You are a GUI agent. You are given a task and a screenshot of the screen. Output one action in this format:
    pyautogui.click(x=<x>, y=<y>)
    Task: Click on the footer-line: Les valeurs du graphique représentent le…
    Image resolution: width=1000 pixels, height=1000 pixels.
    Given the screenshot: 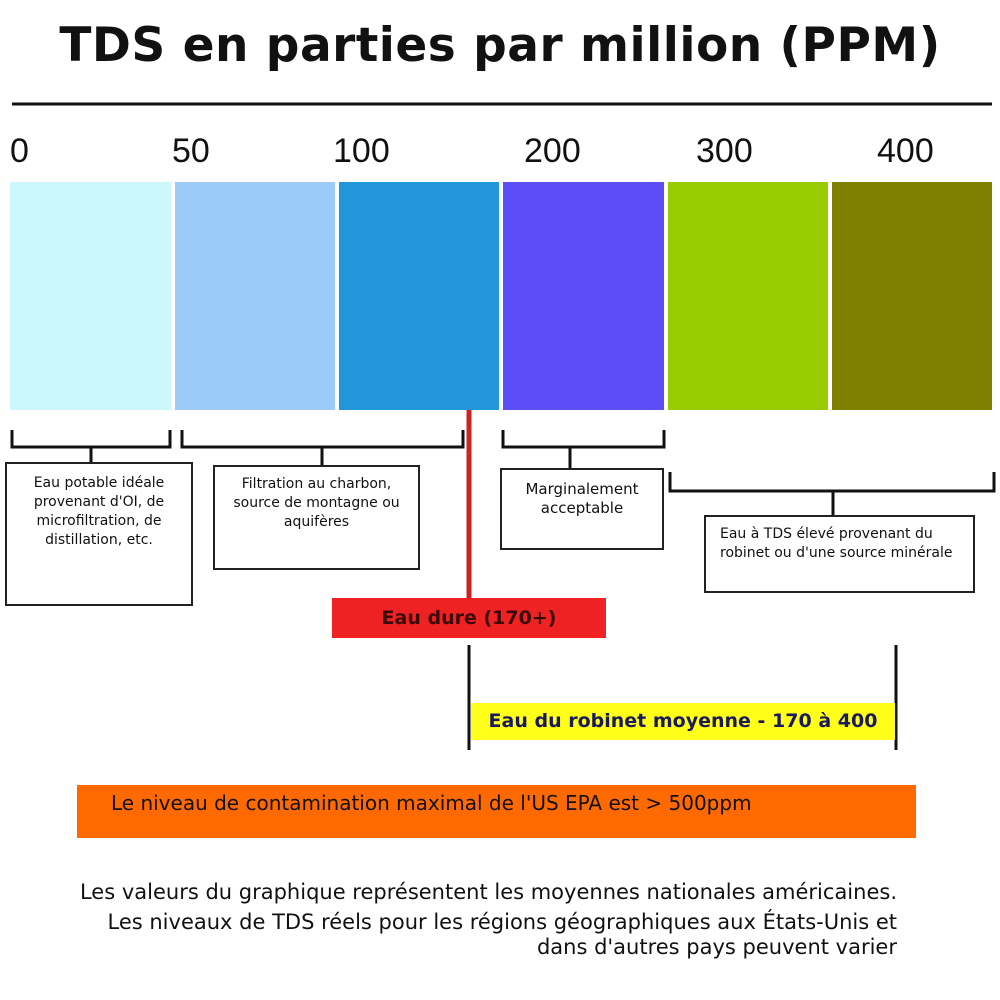 What is the action you would take?
    pyautogui.click(x=488, y=892)
    